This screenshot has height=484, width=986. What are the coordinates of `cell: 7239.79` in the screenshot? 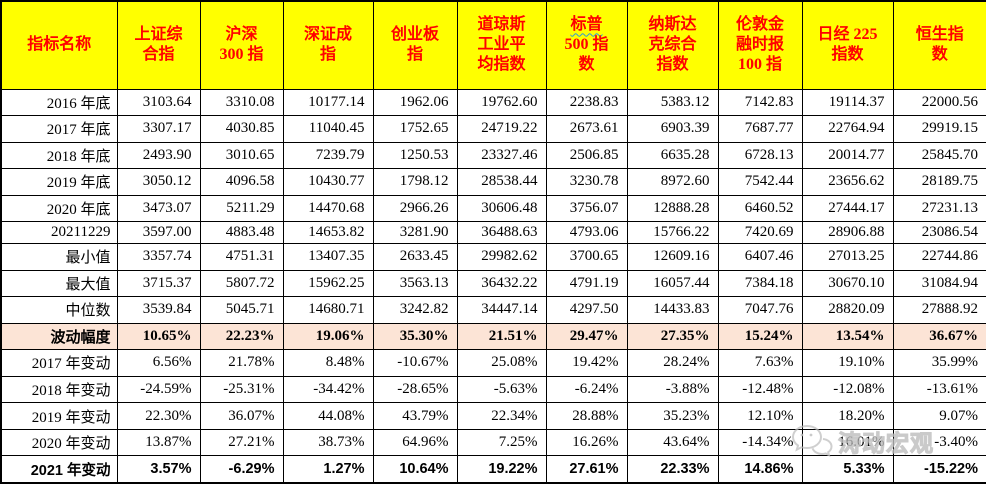 It's located at (328, 155).